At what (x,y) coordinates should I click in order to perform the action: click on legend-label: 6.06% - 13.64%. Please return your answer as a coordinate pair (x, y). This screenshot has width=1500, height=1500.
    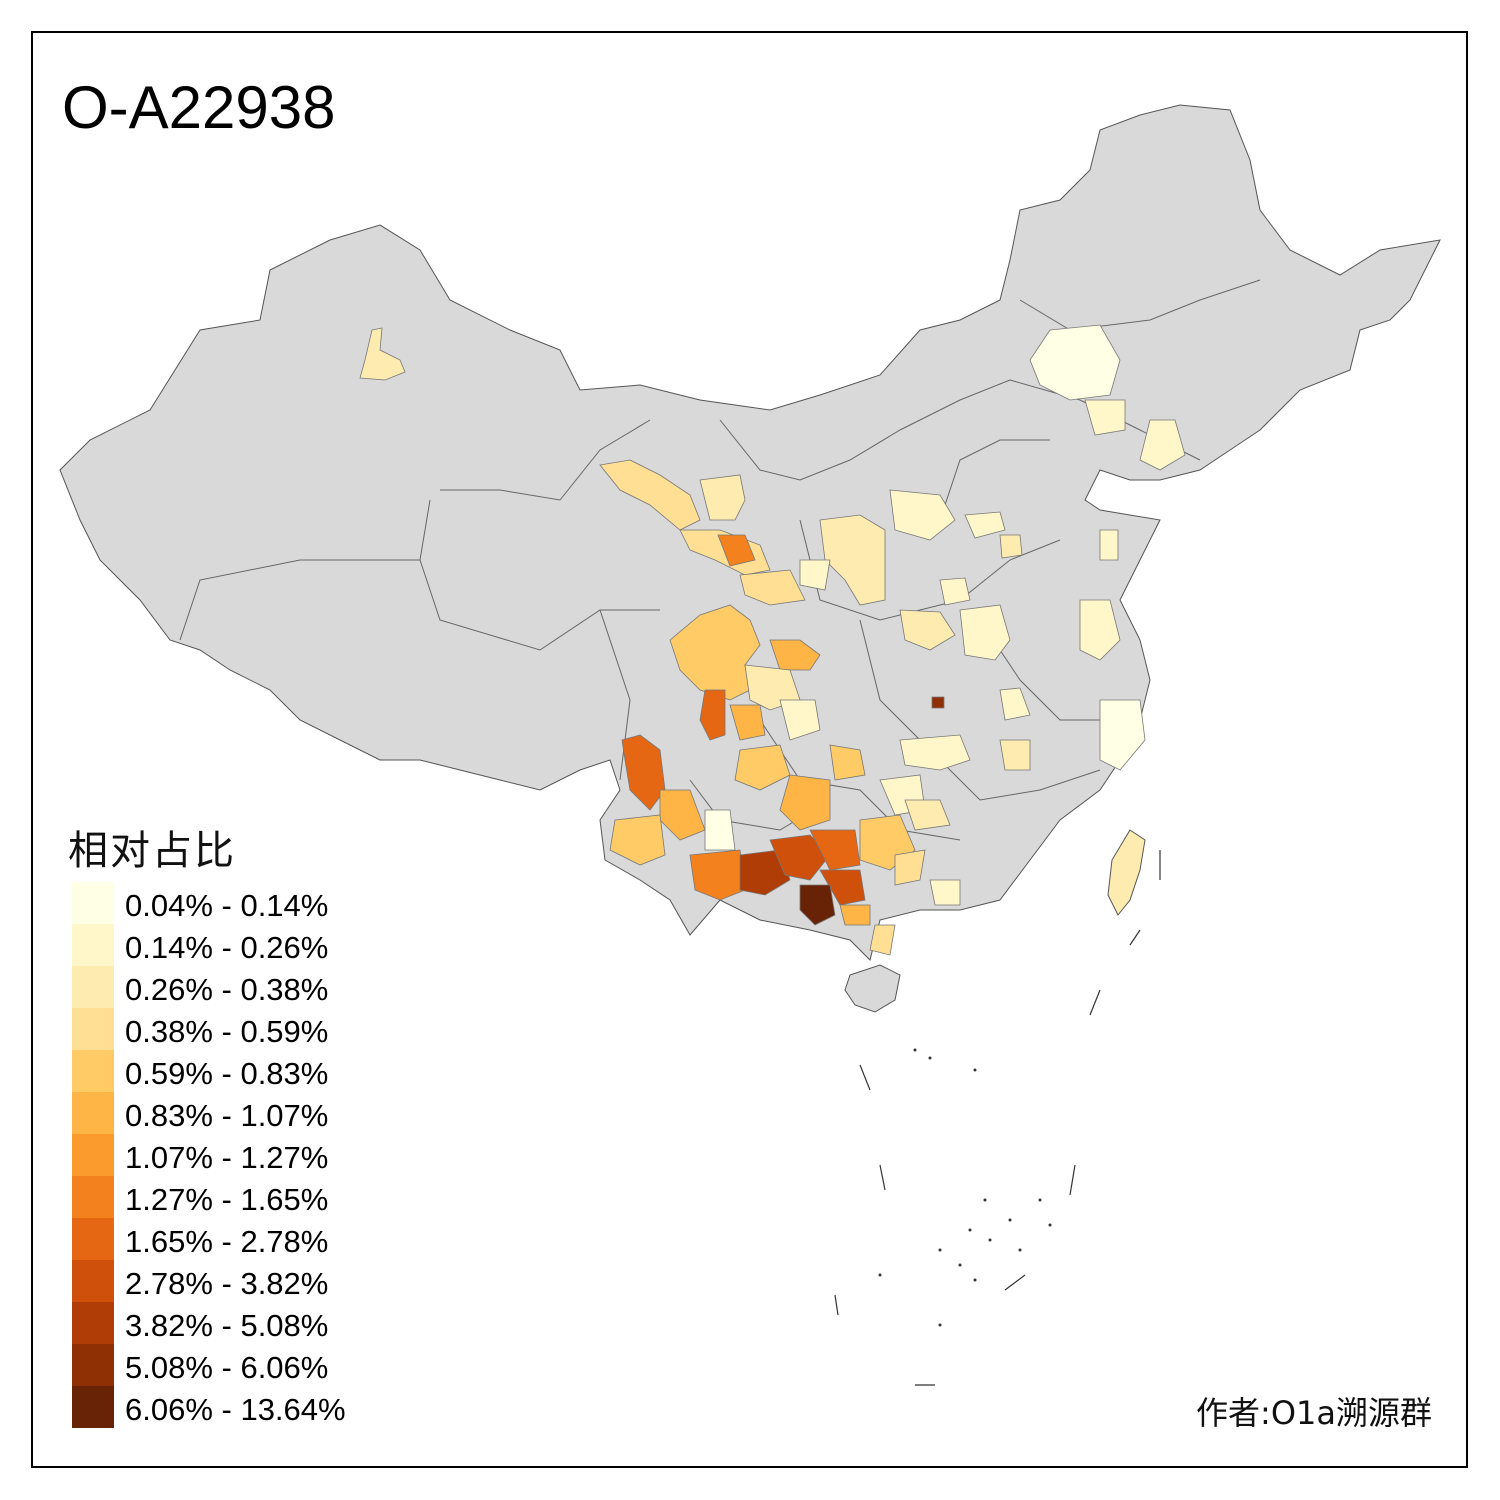
    Looking at the image, I should click on (235, 1409).